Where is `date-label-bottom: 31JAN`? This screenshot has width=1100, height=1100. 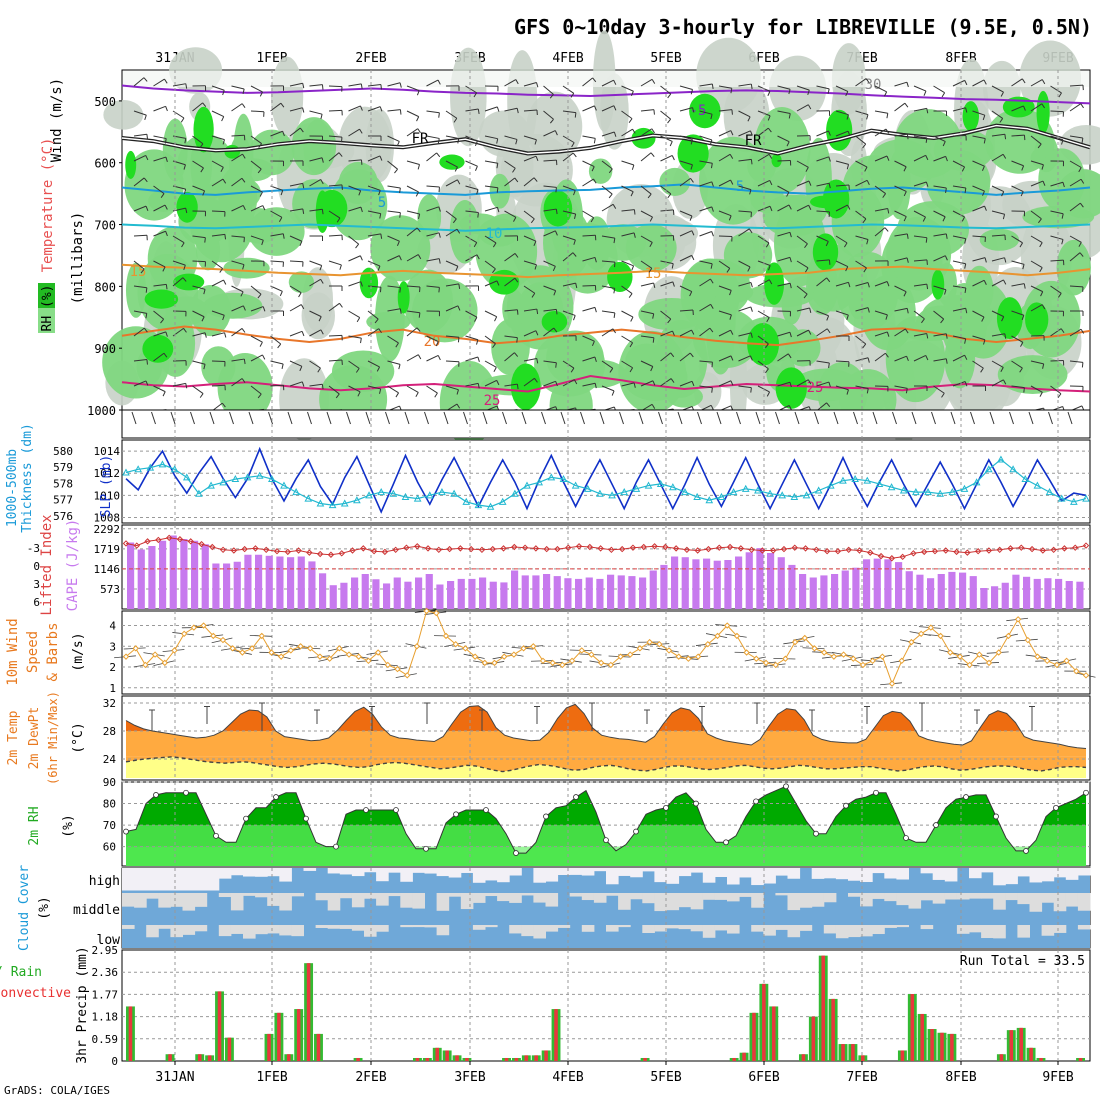 date-label-bottom: 31JAN is located at coordinates (174, 1077).